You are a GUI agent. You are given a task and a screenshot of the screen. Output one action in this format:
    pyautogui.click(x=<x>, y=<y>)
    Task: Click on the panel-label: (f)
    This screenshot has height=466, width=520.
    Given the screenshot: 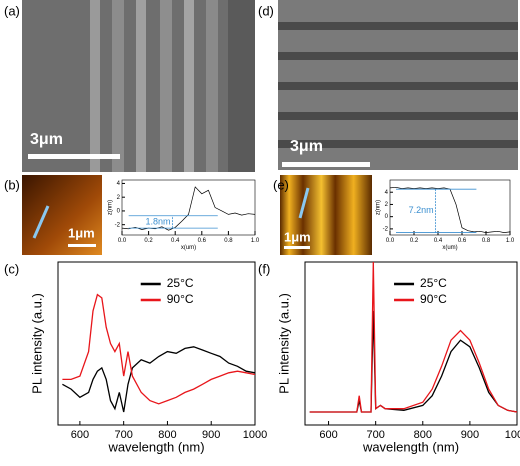 What is the action you would take?
    pyautogui.click(x=264, y=268)
    